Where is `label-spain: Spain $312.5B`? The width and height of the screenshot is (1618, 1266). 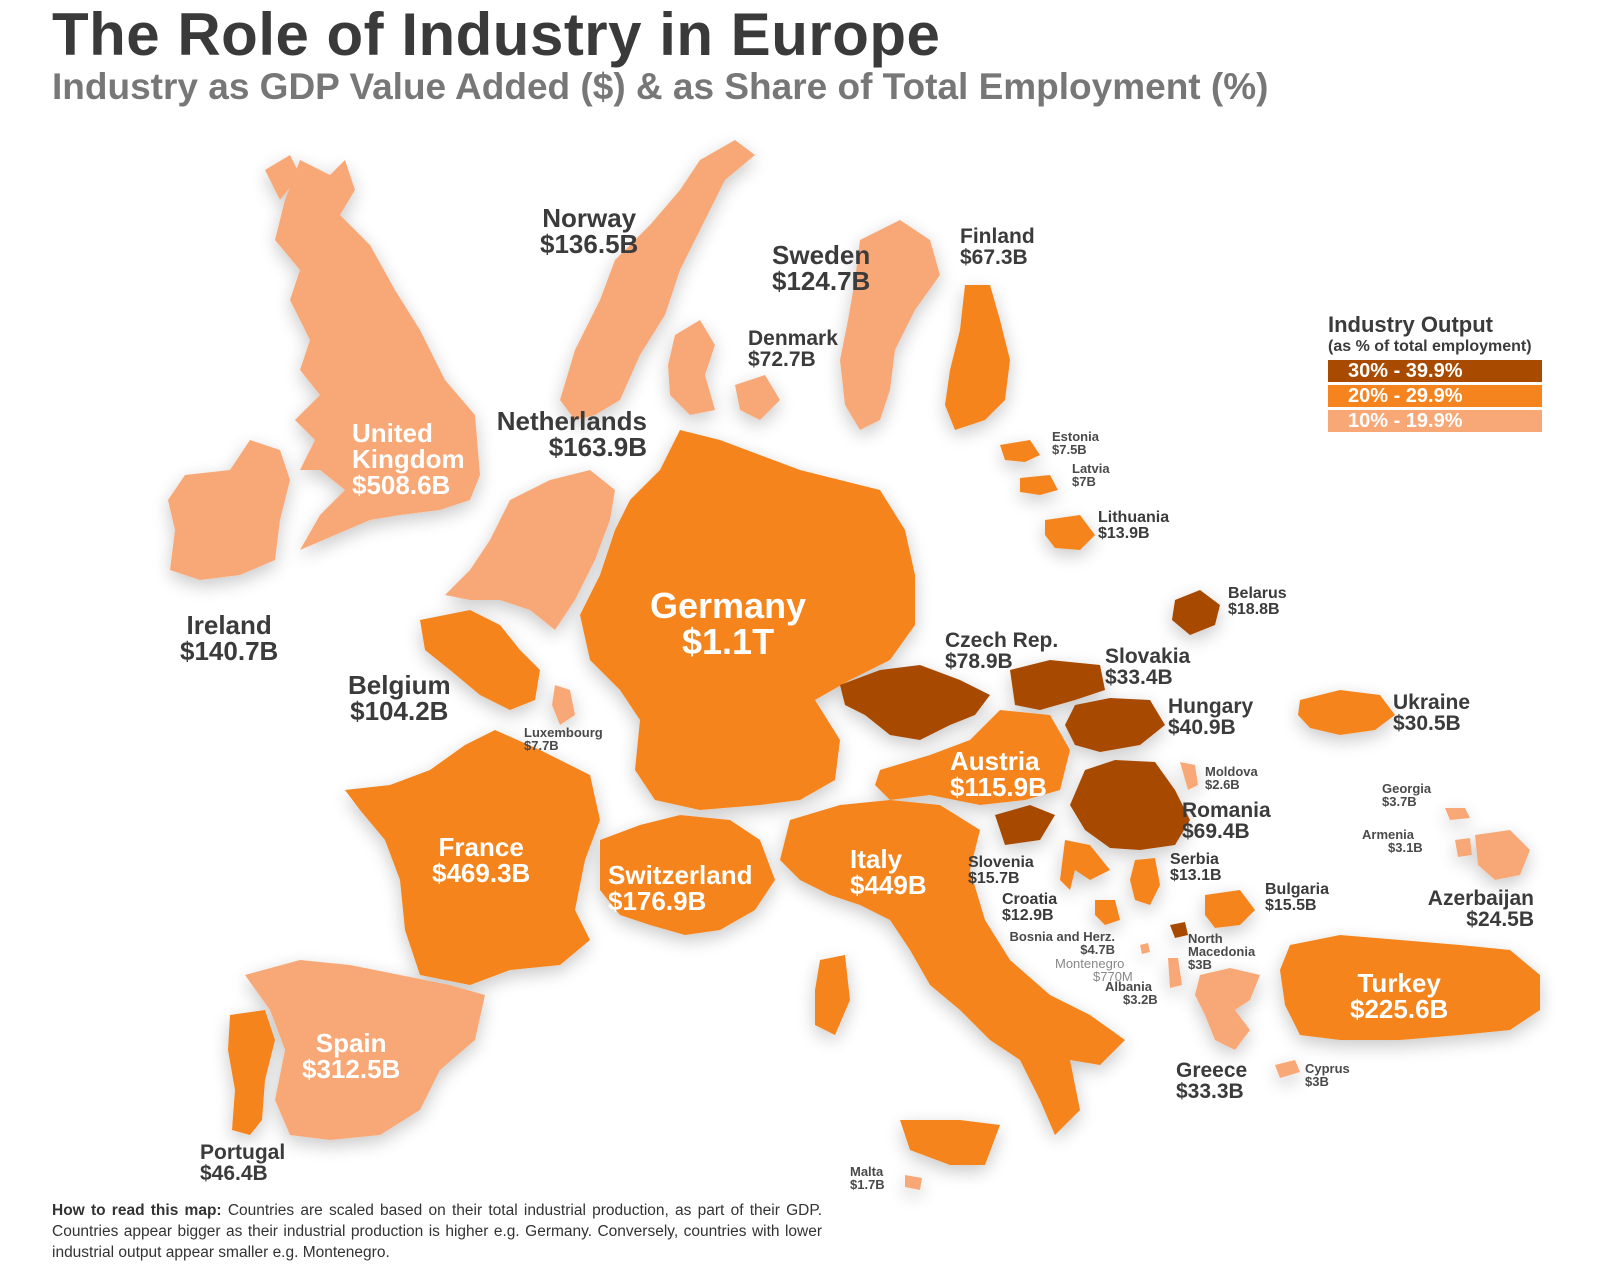
label-spain: Spain $312.5B is located at coordinates (351, 1056).